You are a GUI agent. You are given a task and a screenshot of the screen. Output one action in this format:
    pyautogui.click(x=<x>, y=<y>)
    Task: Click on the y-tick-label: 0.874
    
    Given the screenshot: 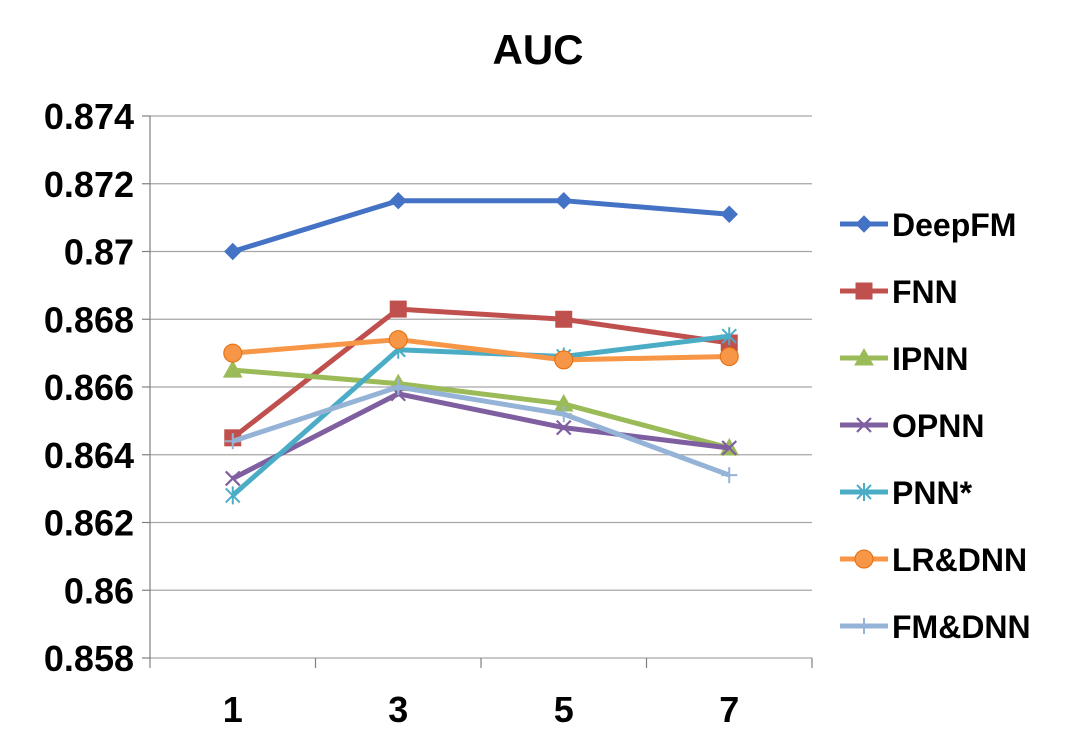 What is the action you would take?
    pyautogui.click(x=89, y=116)
    